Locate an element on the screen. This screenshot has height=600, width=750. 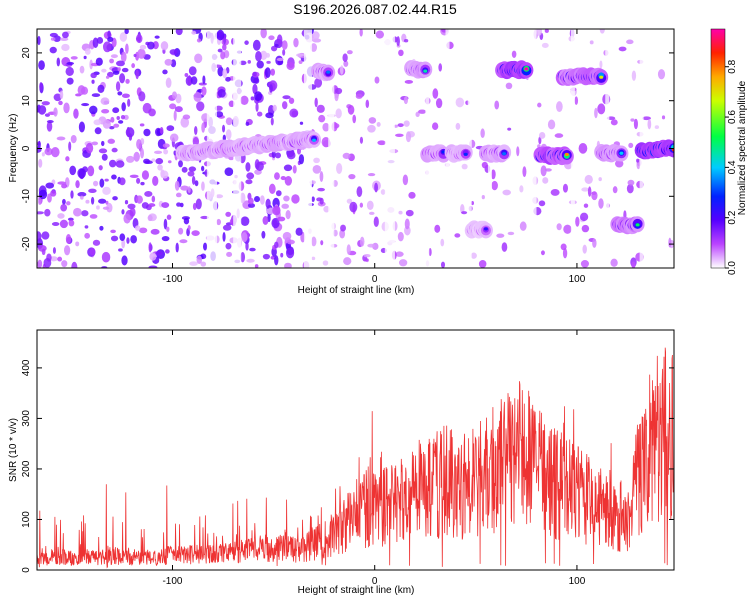
x-tick-label: 0 is located at coordinates (375, 279).